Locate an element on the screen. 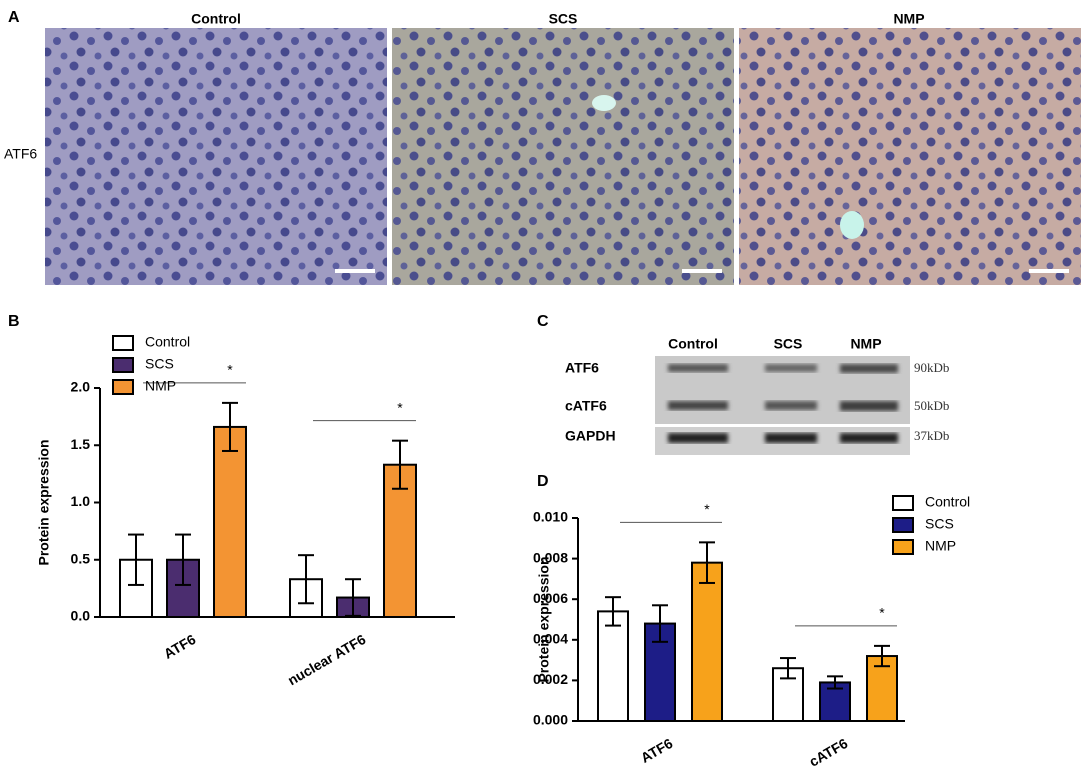  y-tick-label: 0.0 is located at coordinates (81, 616).